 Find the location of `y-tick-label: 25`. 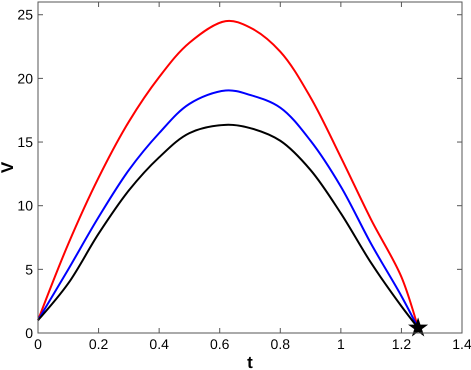

y-tick-label: 25 is located at coordinates (25, 14).